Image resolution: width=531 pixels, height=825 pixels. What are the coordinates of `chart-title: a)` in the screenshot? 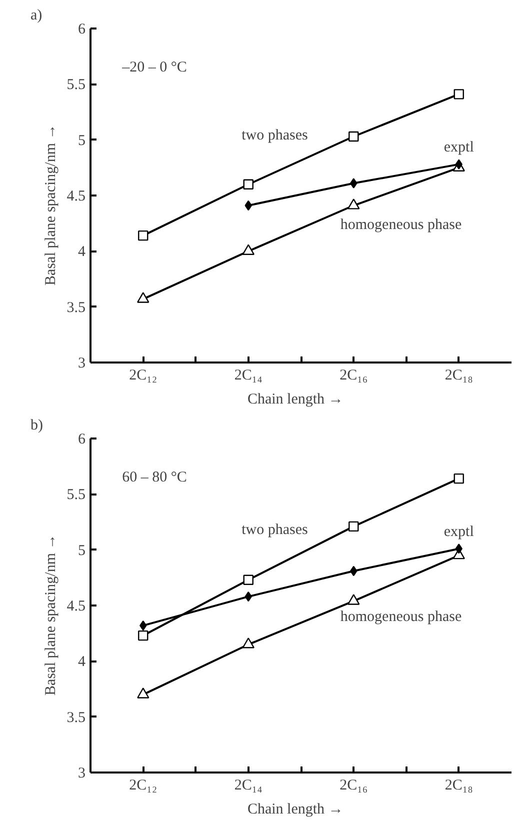 It's located at (36, 16).